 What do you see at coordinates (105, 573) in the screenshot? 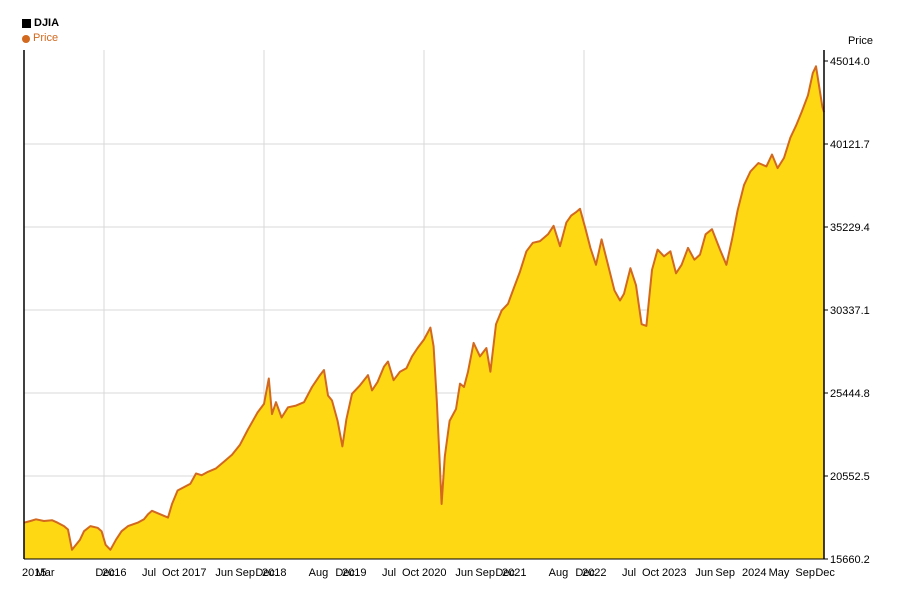
I see `x-tick-label-2: Dec` at bounding box center [105, 573].